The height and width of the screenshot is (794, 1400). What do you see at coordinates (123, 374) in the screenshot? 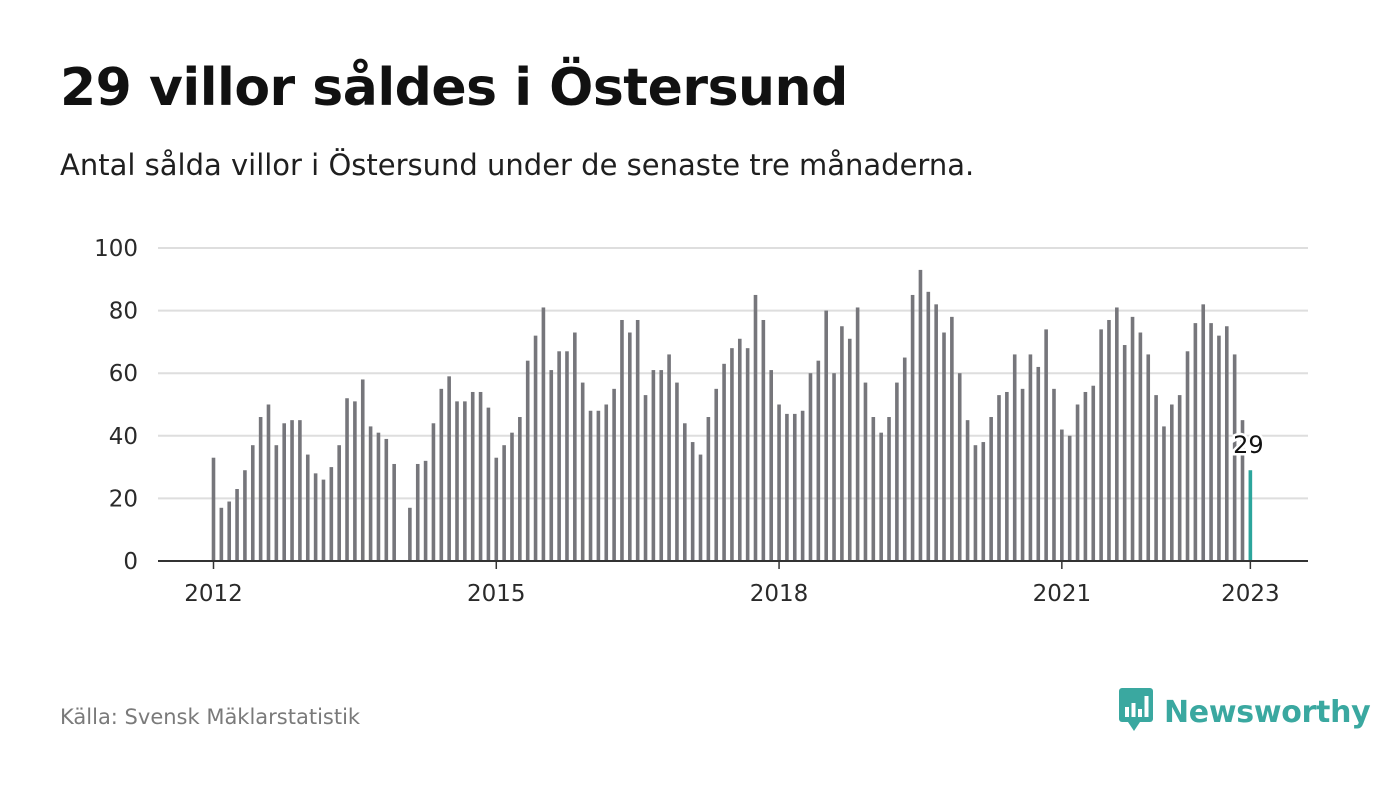
I see `y-tick-label: 60` at bounding box center [123, 374].